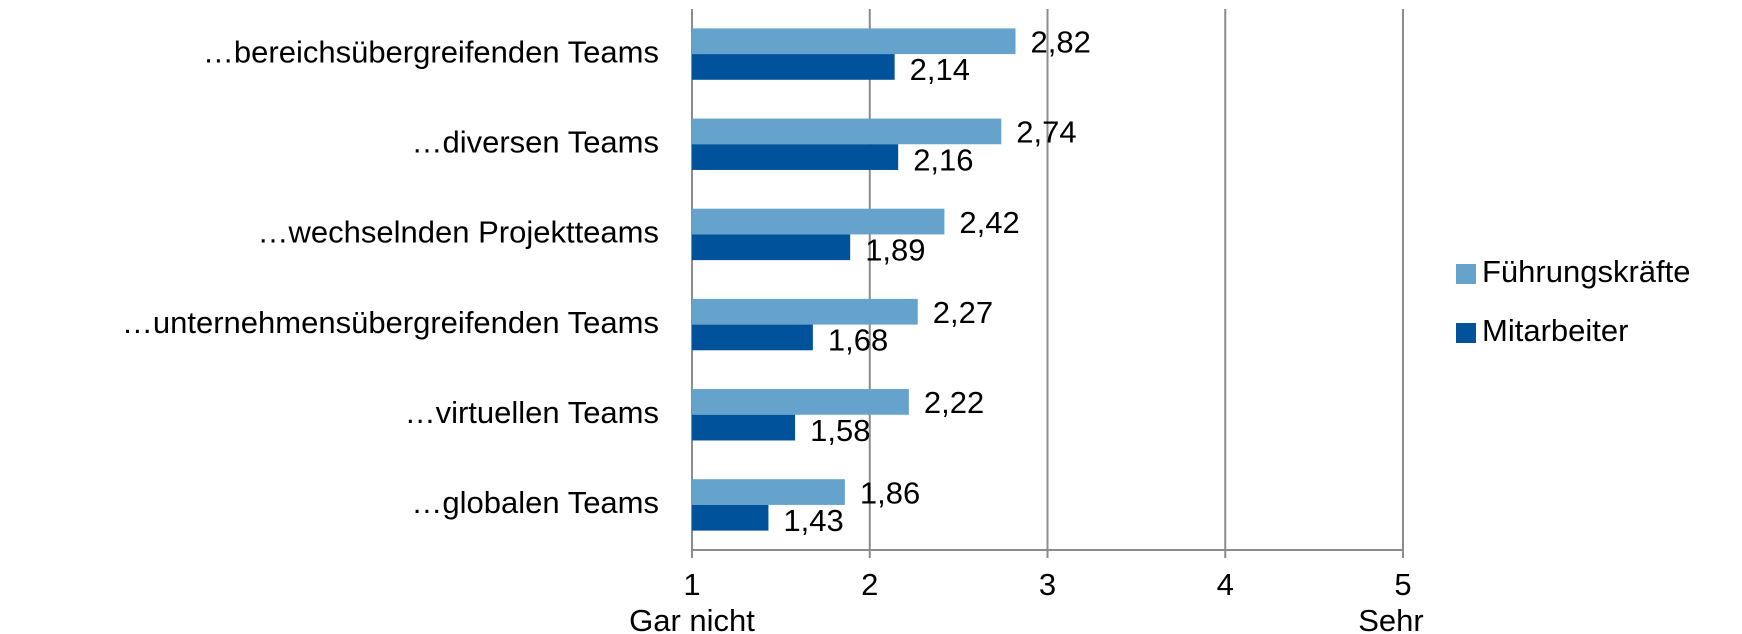  Describe the element at coordinates (869, 584) in the screenshot. I see `x-tick-label: 2` at that location.